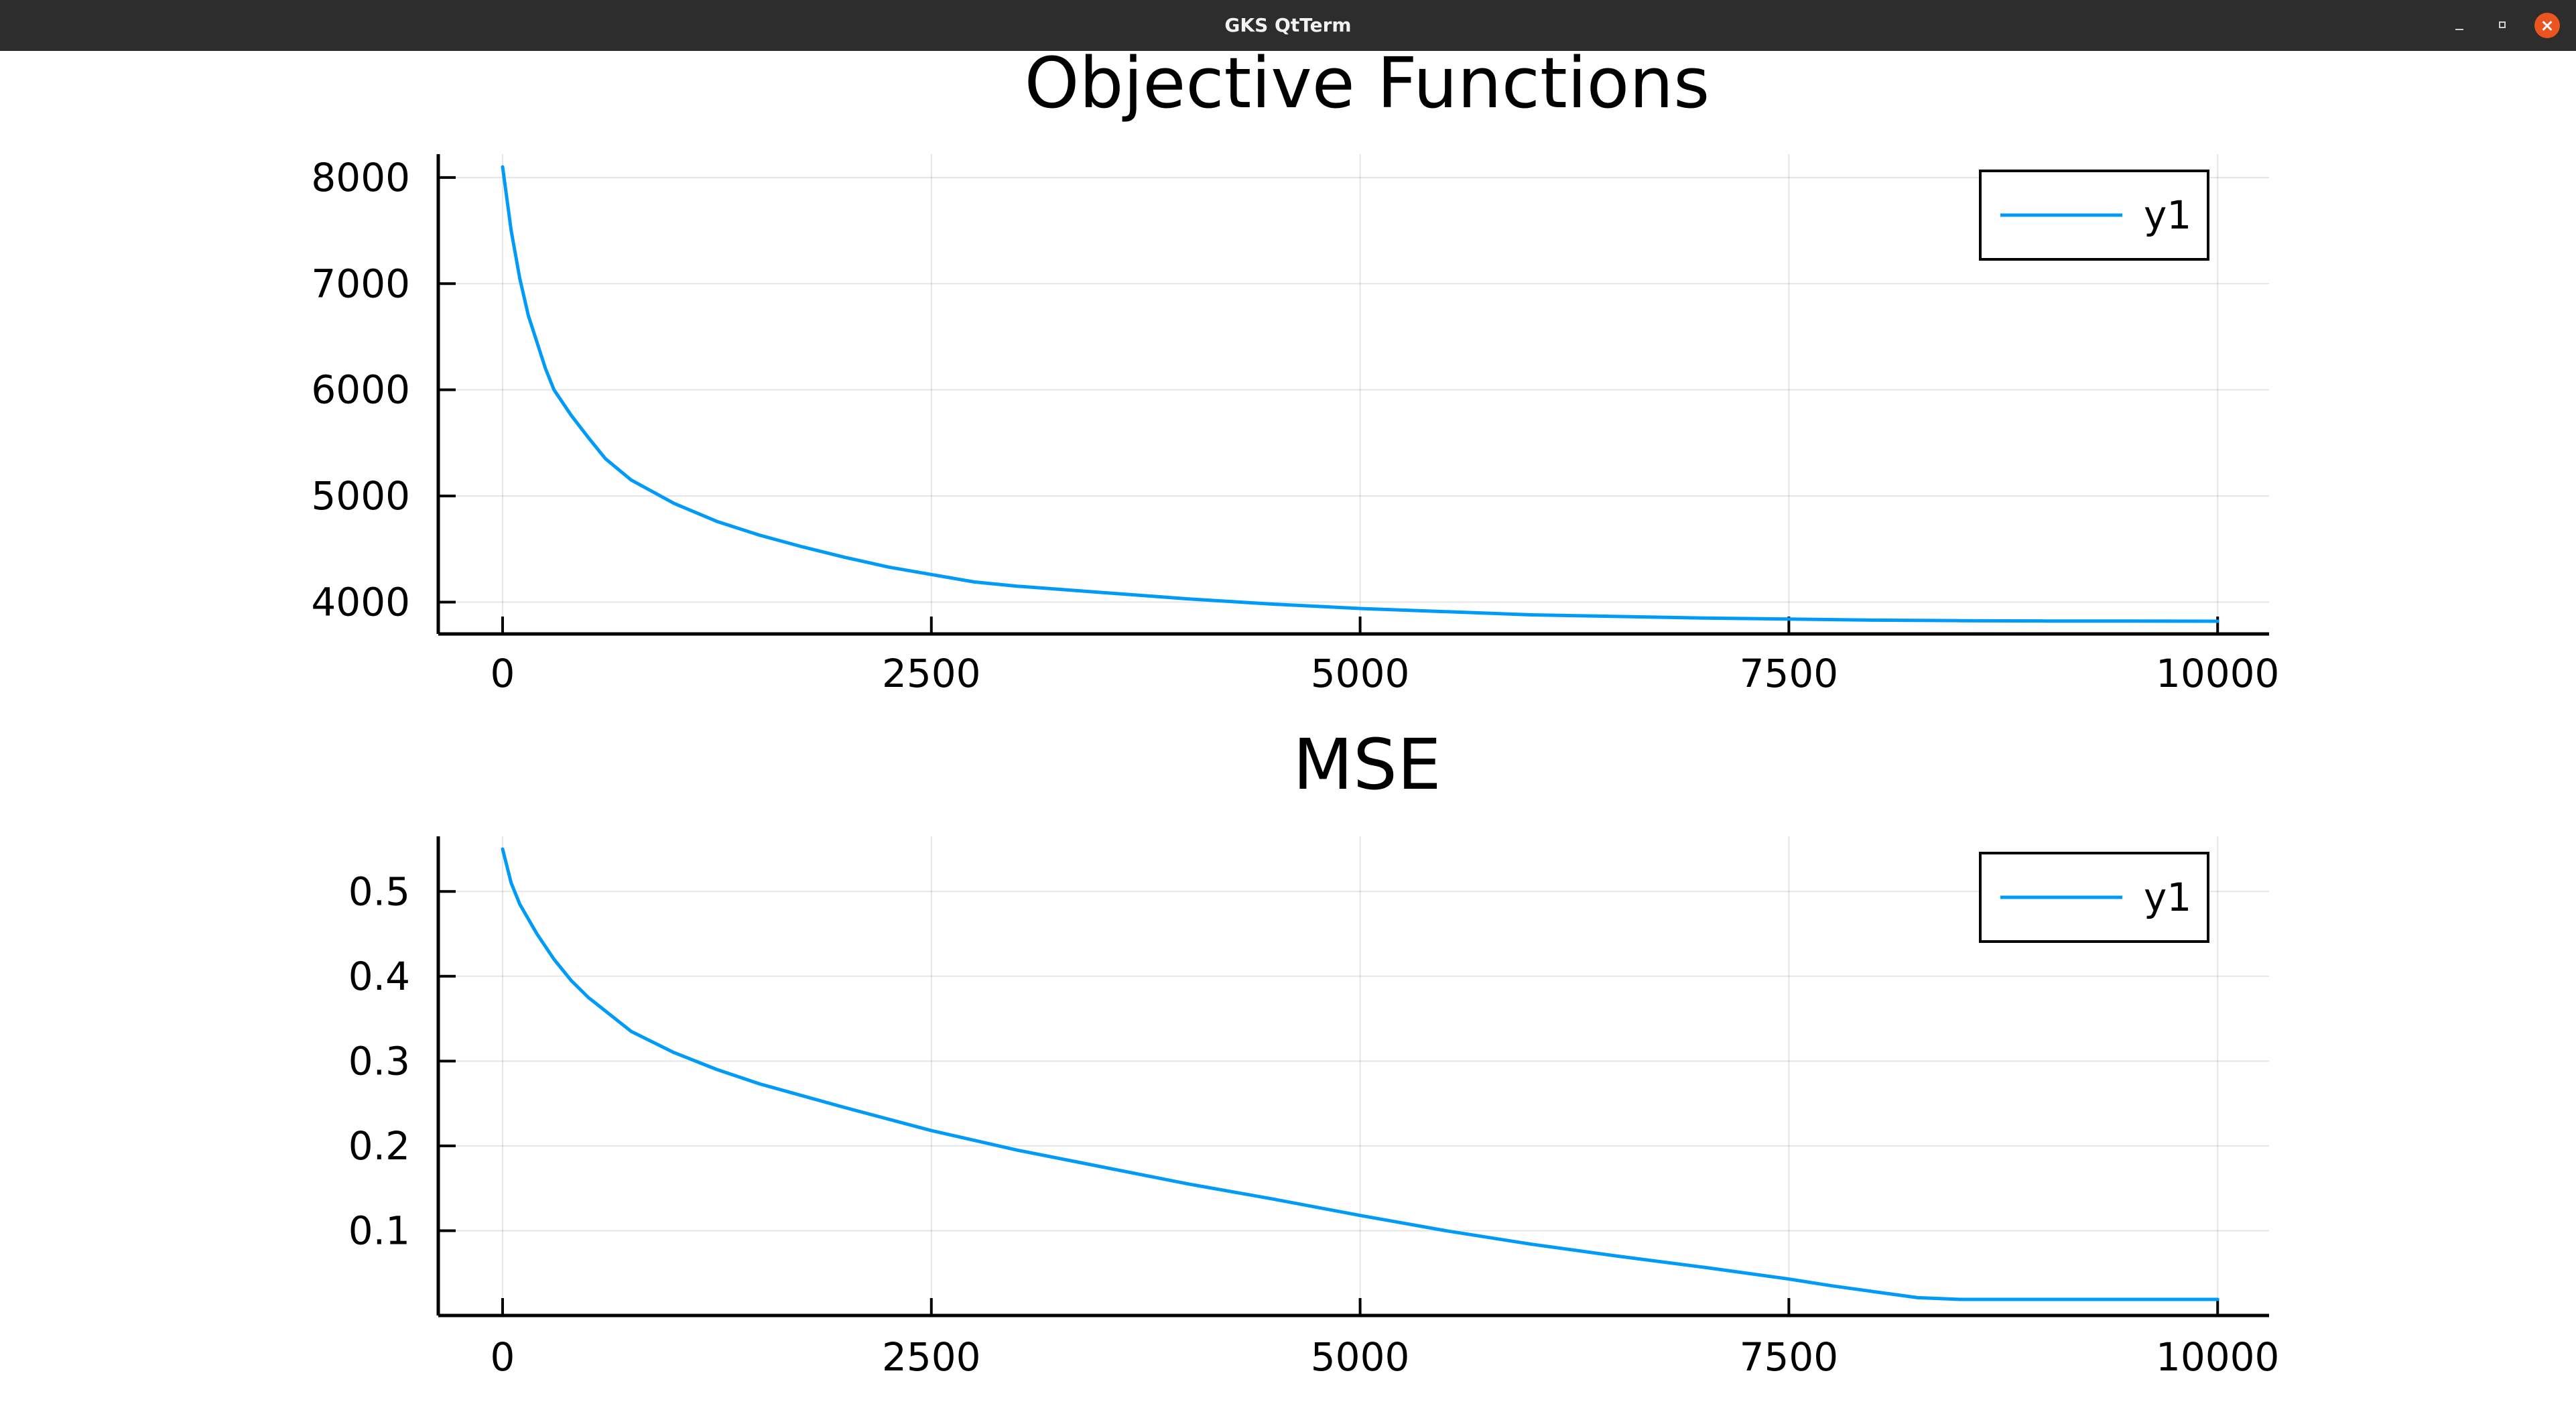 This screenshot has height=1414, width=2576. What do you see at coordinates (1367, 83) in the screenshot?
I see `chart-title: Objective Functions` at bounding box center [1367, 83].